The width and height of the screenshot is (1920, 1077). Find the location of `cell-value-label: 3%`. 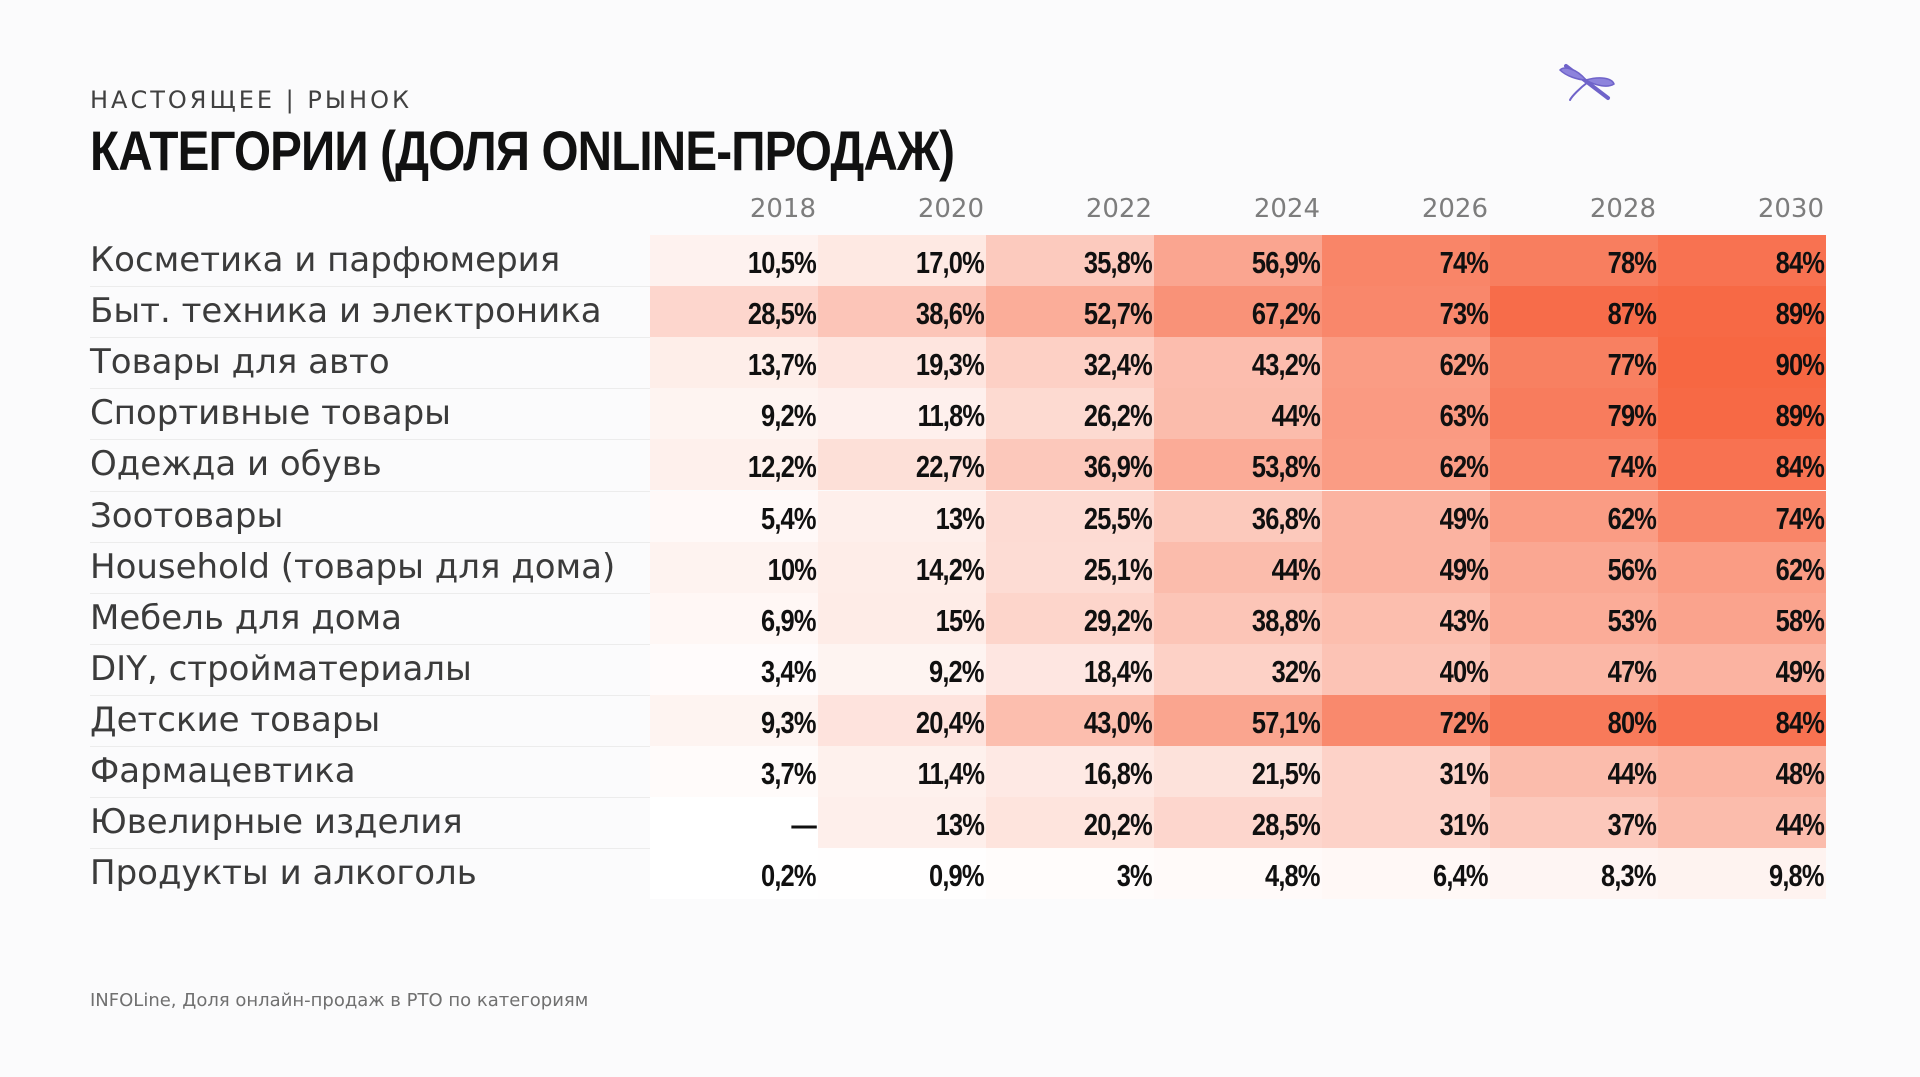

cell-value-label: 3% is located at coordinates (1134, 876).